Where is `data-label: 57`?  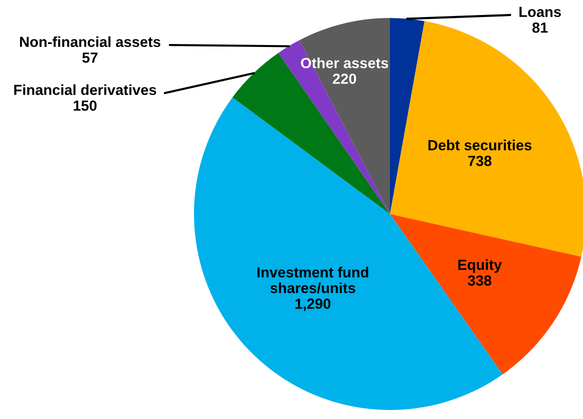 data-label: 57 is located at coordinates (90, 57).